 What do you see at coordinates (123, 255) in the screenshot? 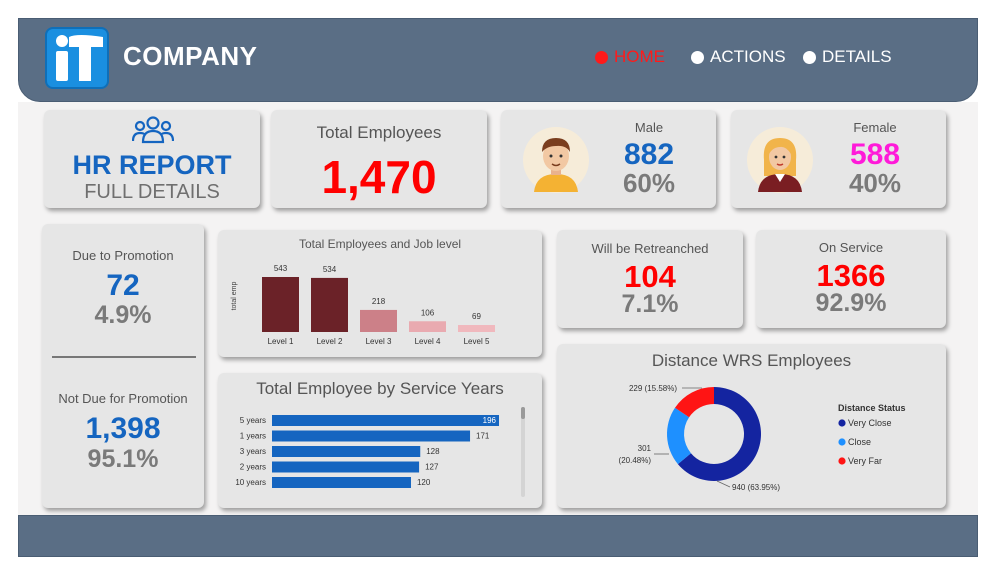
I see `due-promotion-label: Due to Promotion` at bounding box center [123, 255].